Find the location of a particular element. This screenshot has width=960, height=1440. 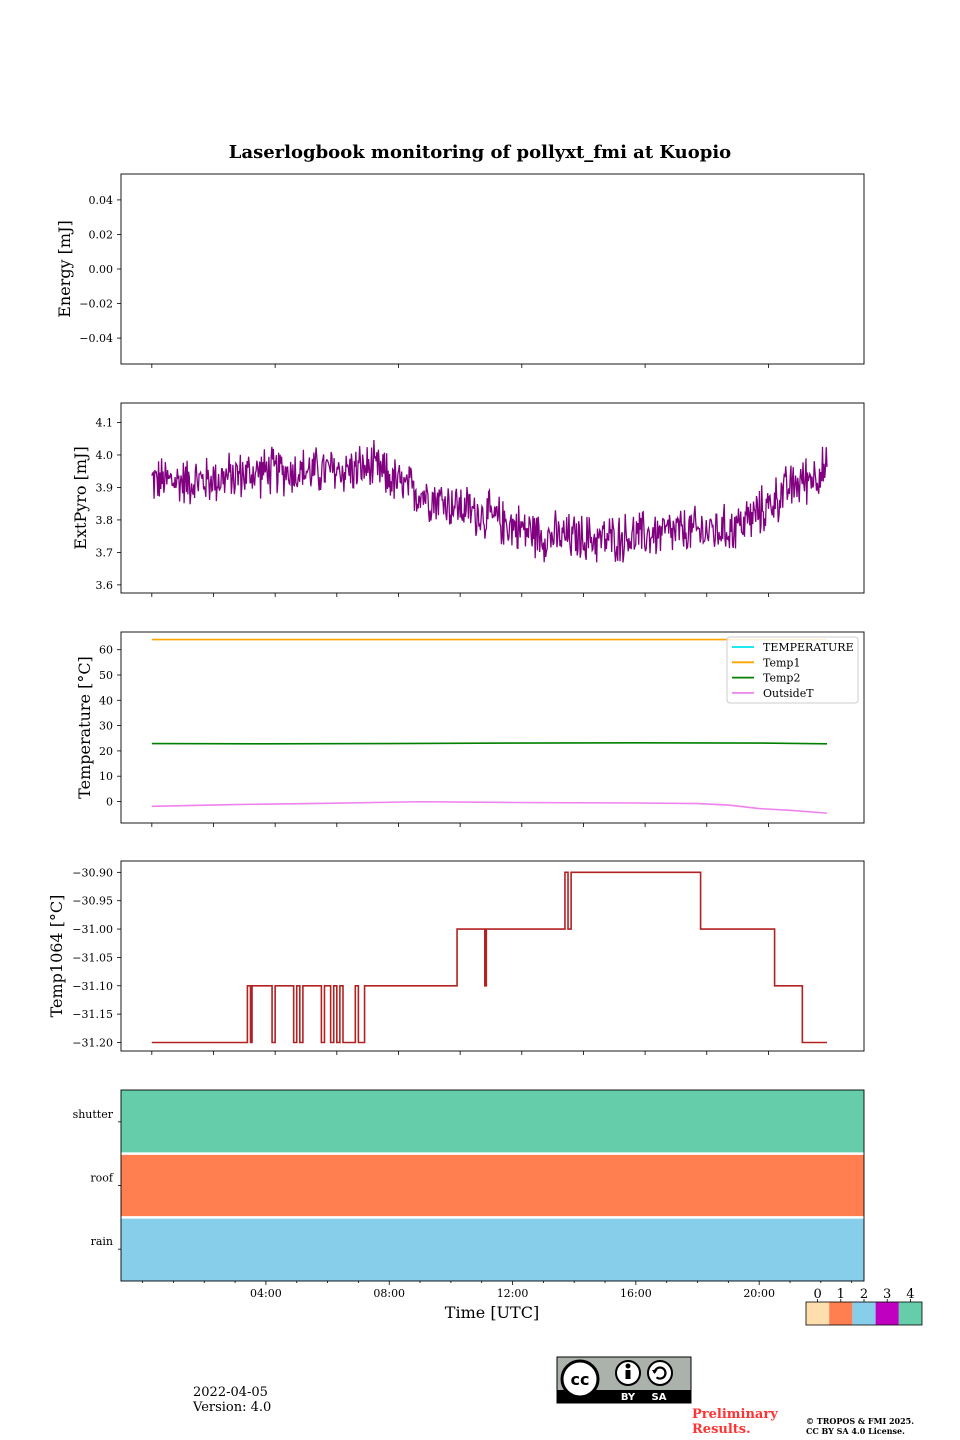

extpyro-ylabel: ExtPyro [mJ] is located at coordinates (80, 497).